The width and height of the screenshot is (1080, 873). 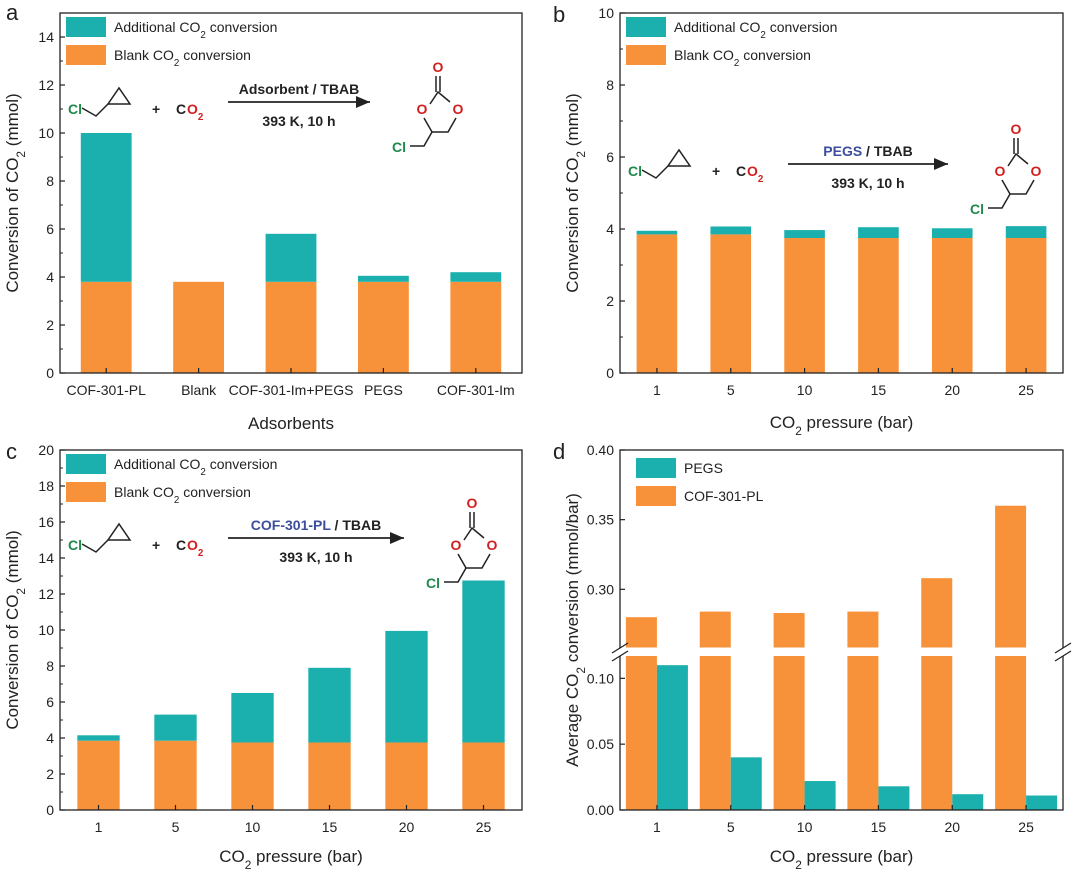 What do you see at coordinates (610, 373) in the screenshot?
I see `y-tick-label-b-0: 0` at bounding box center [610, 373].